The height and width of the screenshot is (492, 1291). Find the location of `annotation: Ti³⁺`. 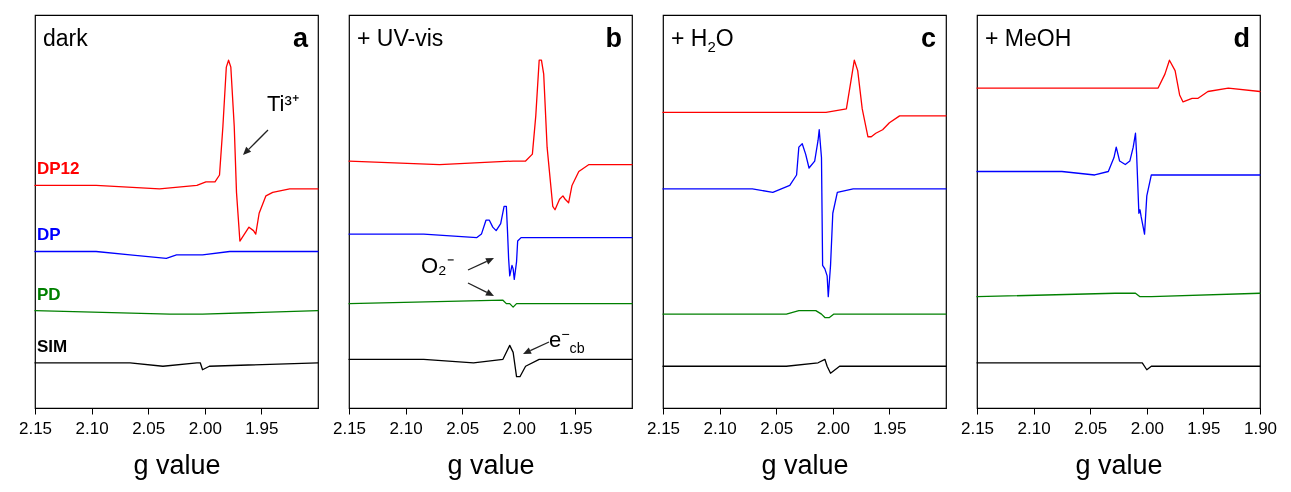

annotation: Ti³⁺ is located at coordinates (283, 103).